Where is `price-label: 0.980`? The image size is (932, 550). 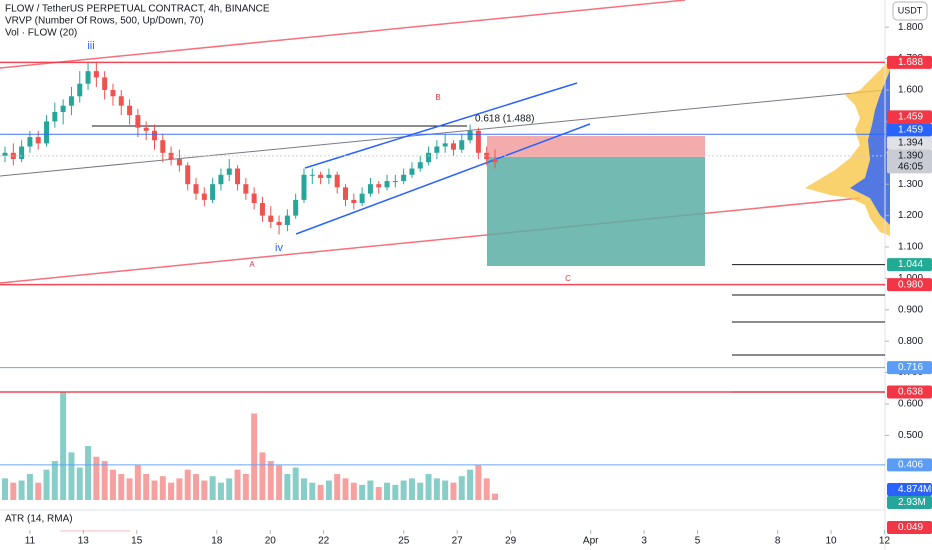 price-label: 0.980 is located at coordinates (910, 284).